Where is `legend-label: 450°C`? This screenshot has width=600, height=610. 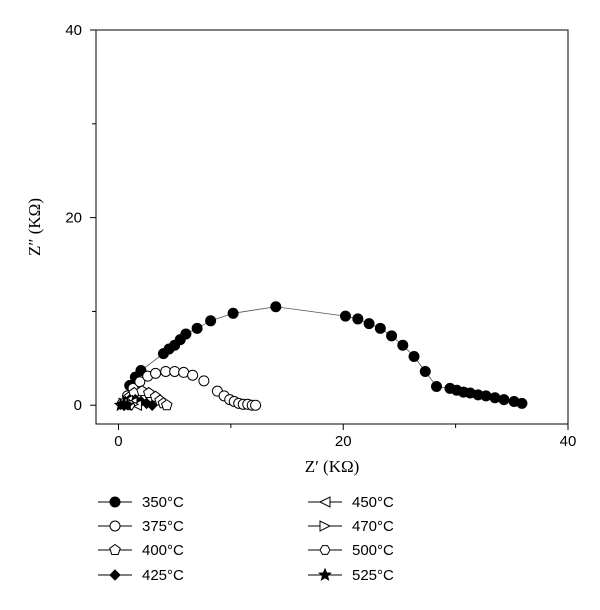
legend-label: 450°C is located at coordinates (373, 502).